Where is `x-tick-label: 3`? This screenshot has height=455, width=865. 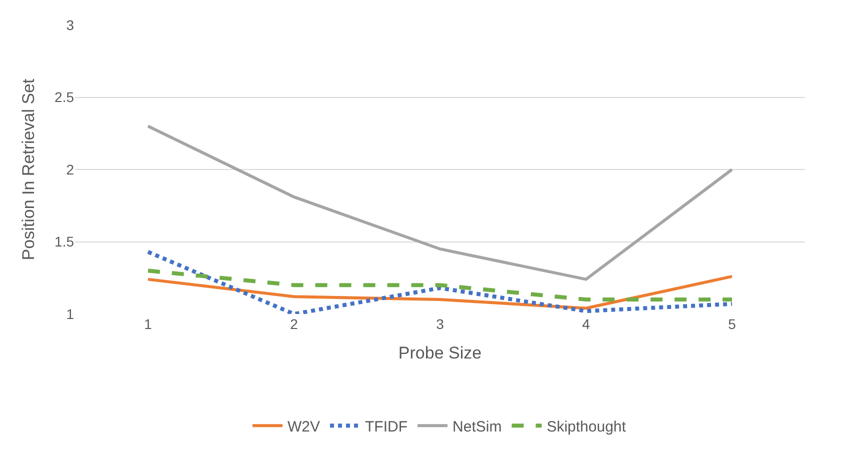 x-tick-label: 3 is located at coordinates (440, 324).